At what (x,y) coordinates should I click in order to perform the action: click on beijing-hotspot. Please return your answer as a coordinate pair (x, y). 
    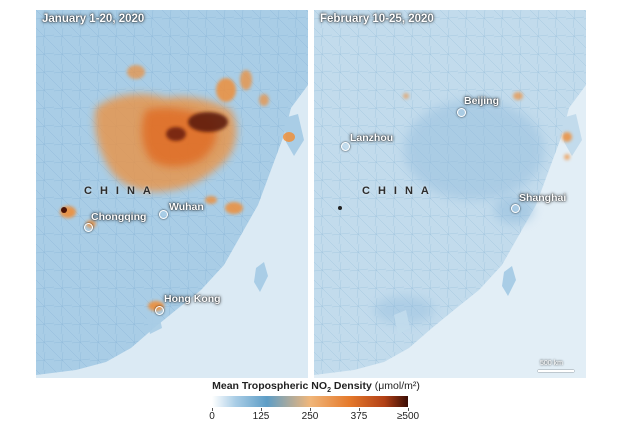
    Looking at the image, I should click on (518, 96).